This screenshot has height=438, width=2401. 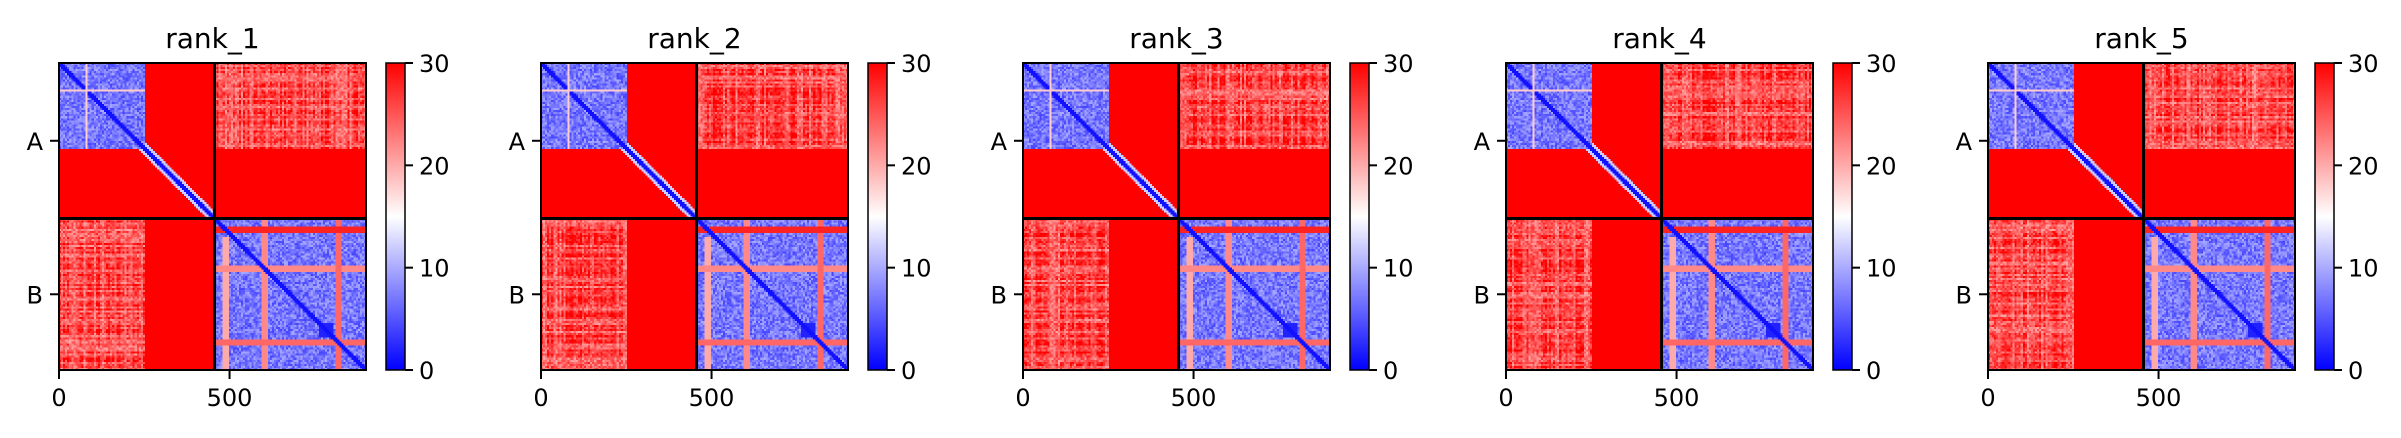 What do you see at coordinates (1659, 38) in the screenshot?
I see `panel-title: rank_4` at bounding box center [1659, 38].